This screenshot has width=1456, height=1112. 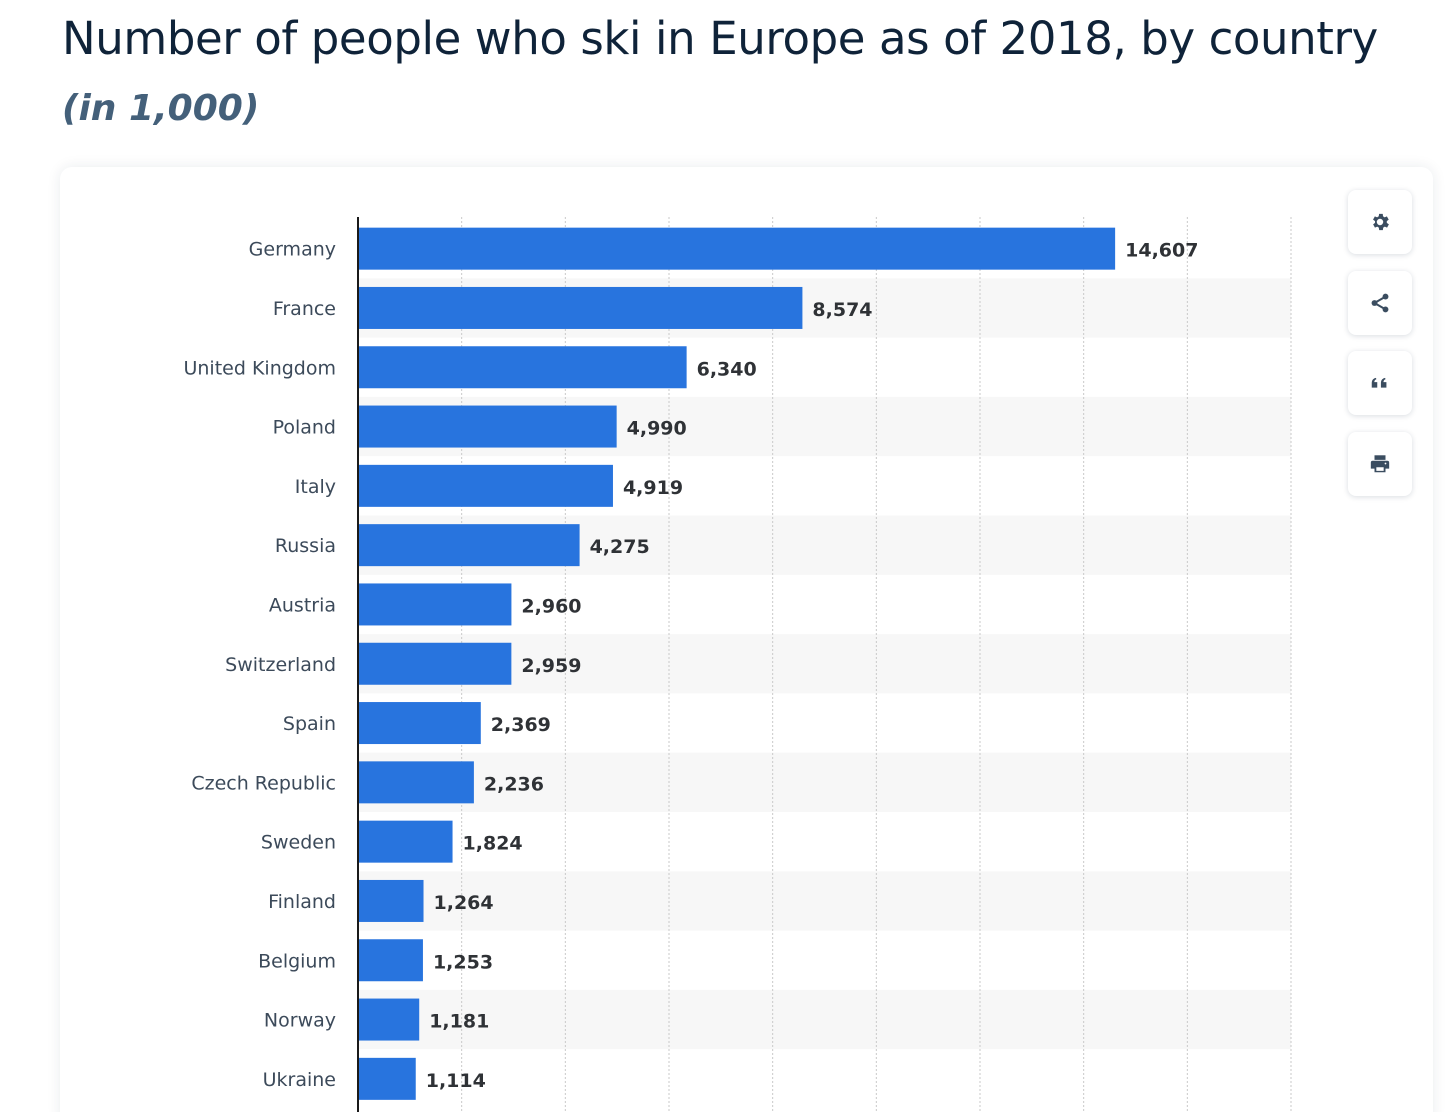 I want to click on category-label: Poland, so click(x=304, y=428).